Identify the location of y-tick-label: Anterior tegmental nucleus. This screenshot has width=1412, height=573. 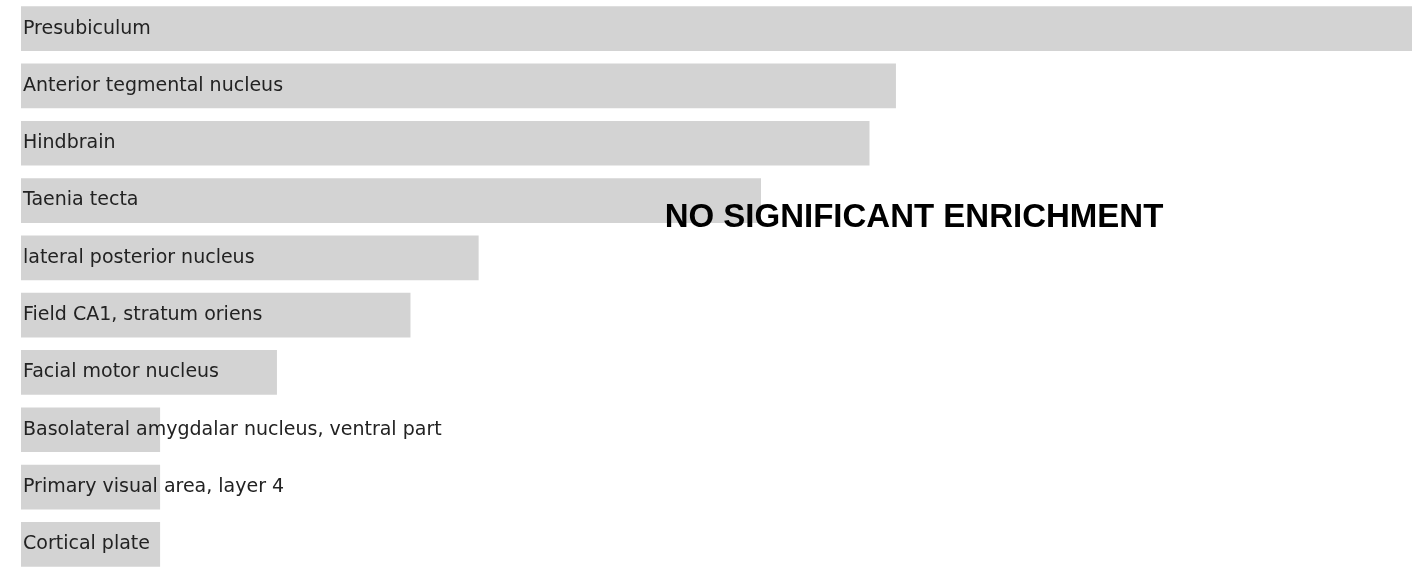
(153, 83).